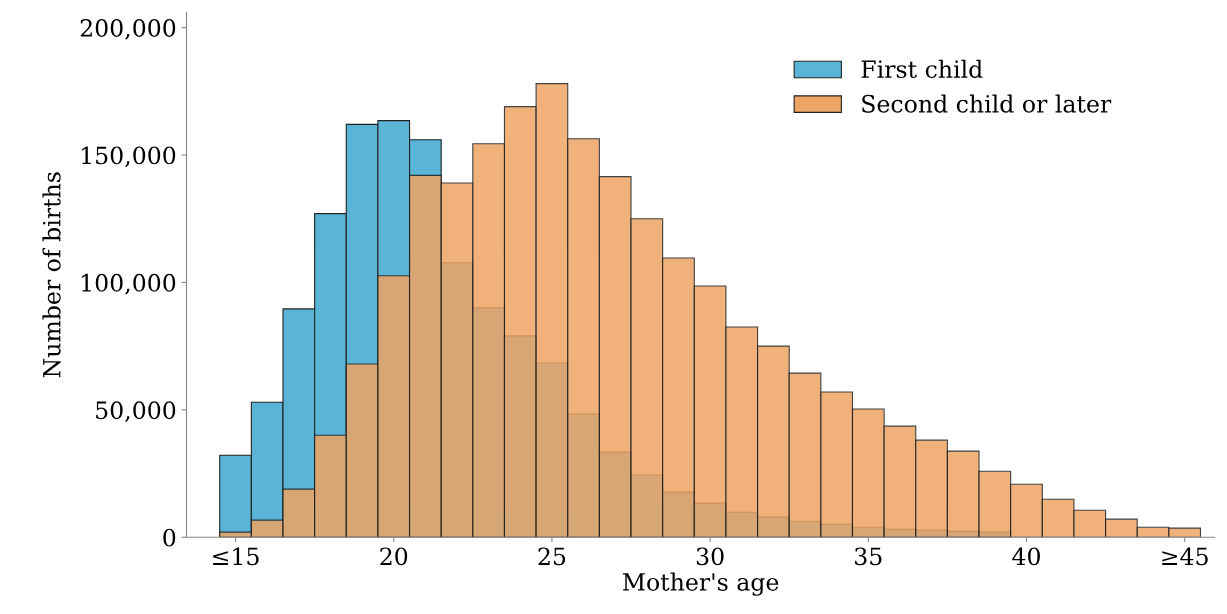 This screenshot has height=614, width=1227. I want to click on legend-label: Second child or later, so click(987, 103).